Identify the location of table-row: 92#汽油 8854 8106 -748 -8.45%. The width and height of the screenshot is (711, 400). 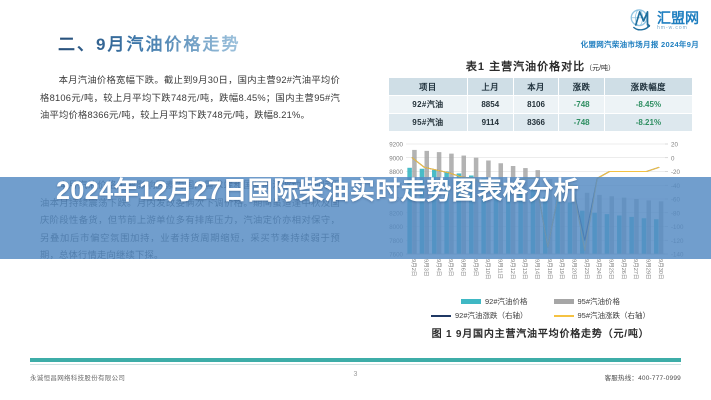
(541, 104).